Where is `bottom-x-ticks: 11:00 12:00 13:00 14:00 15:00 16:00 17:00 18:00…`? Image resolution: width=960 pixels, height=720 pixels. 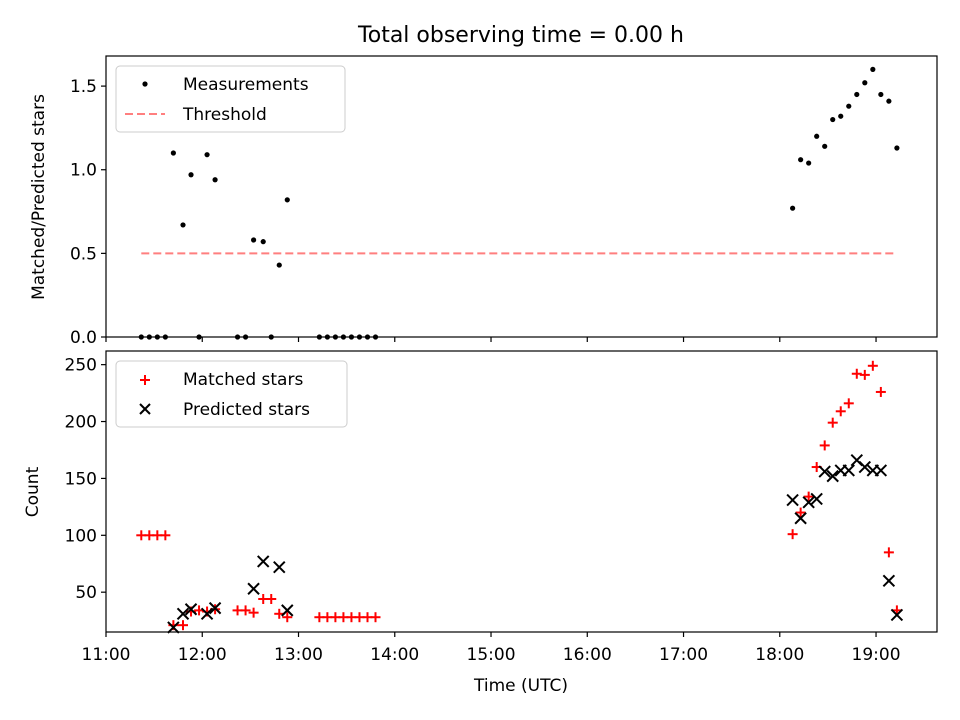 bottom-x-ticks: 11:00 12:00 13:00 14:00 15:00 16:00 17:00 18:00… is located at coordinates (491, 648).